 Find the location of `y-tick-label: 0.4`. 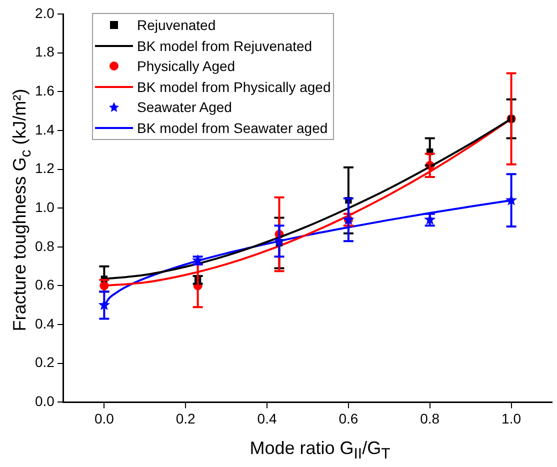

y-tick-label: 0.4 is located at coordinates (44, 323).